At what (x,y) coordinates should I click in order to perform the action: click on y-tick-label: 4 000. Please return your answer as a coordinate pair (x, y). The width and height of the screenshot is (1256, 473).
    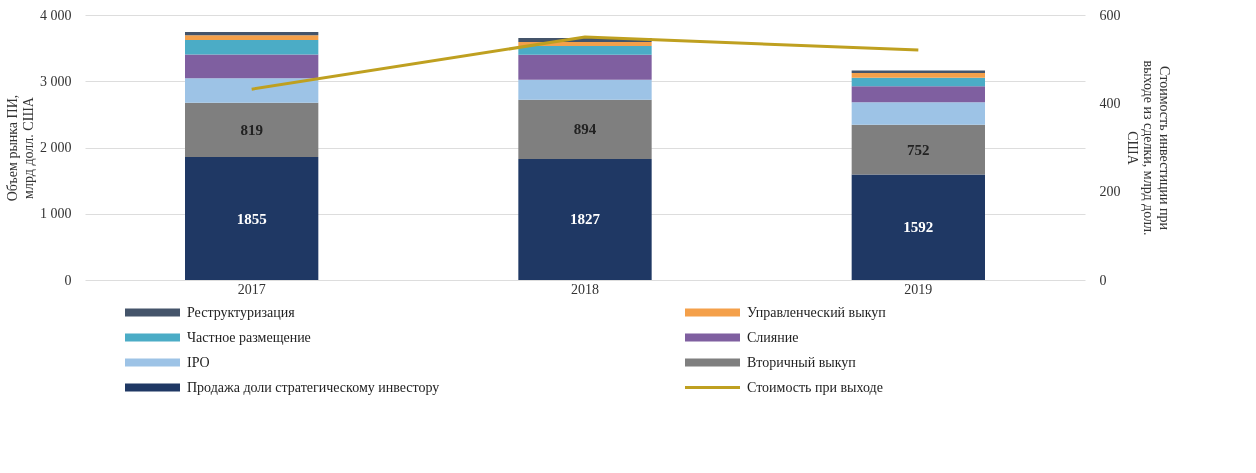
    Looking at the image, I should click on (56, 15).